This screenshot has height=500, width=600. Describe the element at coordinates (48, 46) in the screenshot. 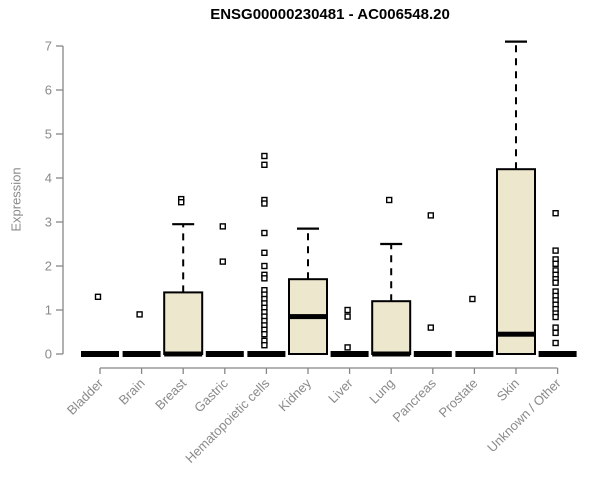

I see `y-tick-label: 7` at that location.